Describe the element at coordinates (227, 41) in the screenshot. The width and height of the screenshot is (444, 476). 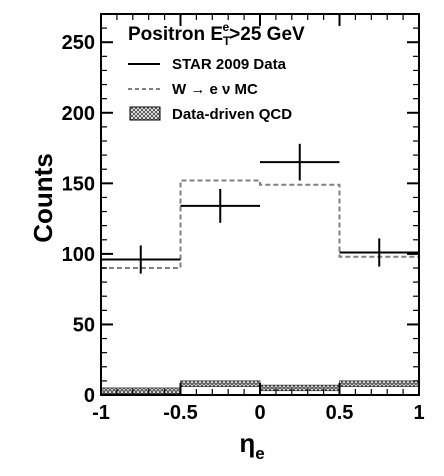
I see `title-sub: T` at that location.